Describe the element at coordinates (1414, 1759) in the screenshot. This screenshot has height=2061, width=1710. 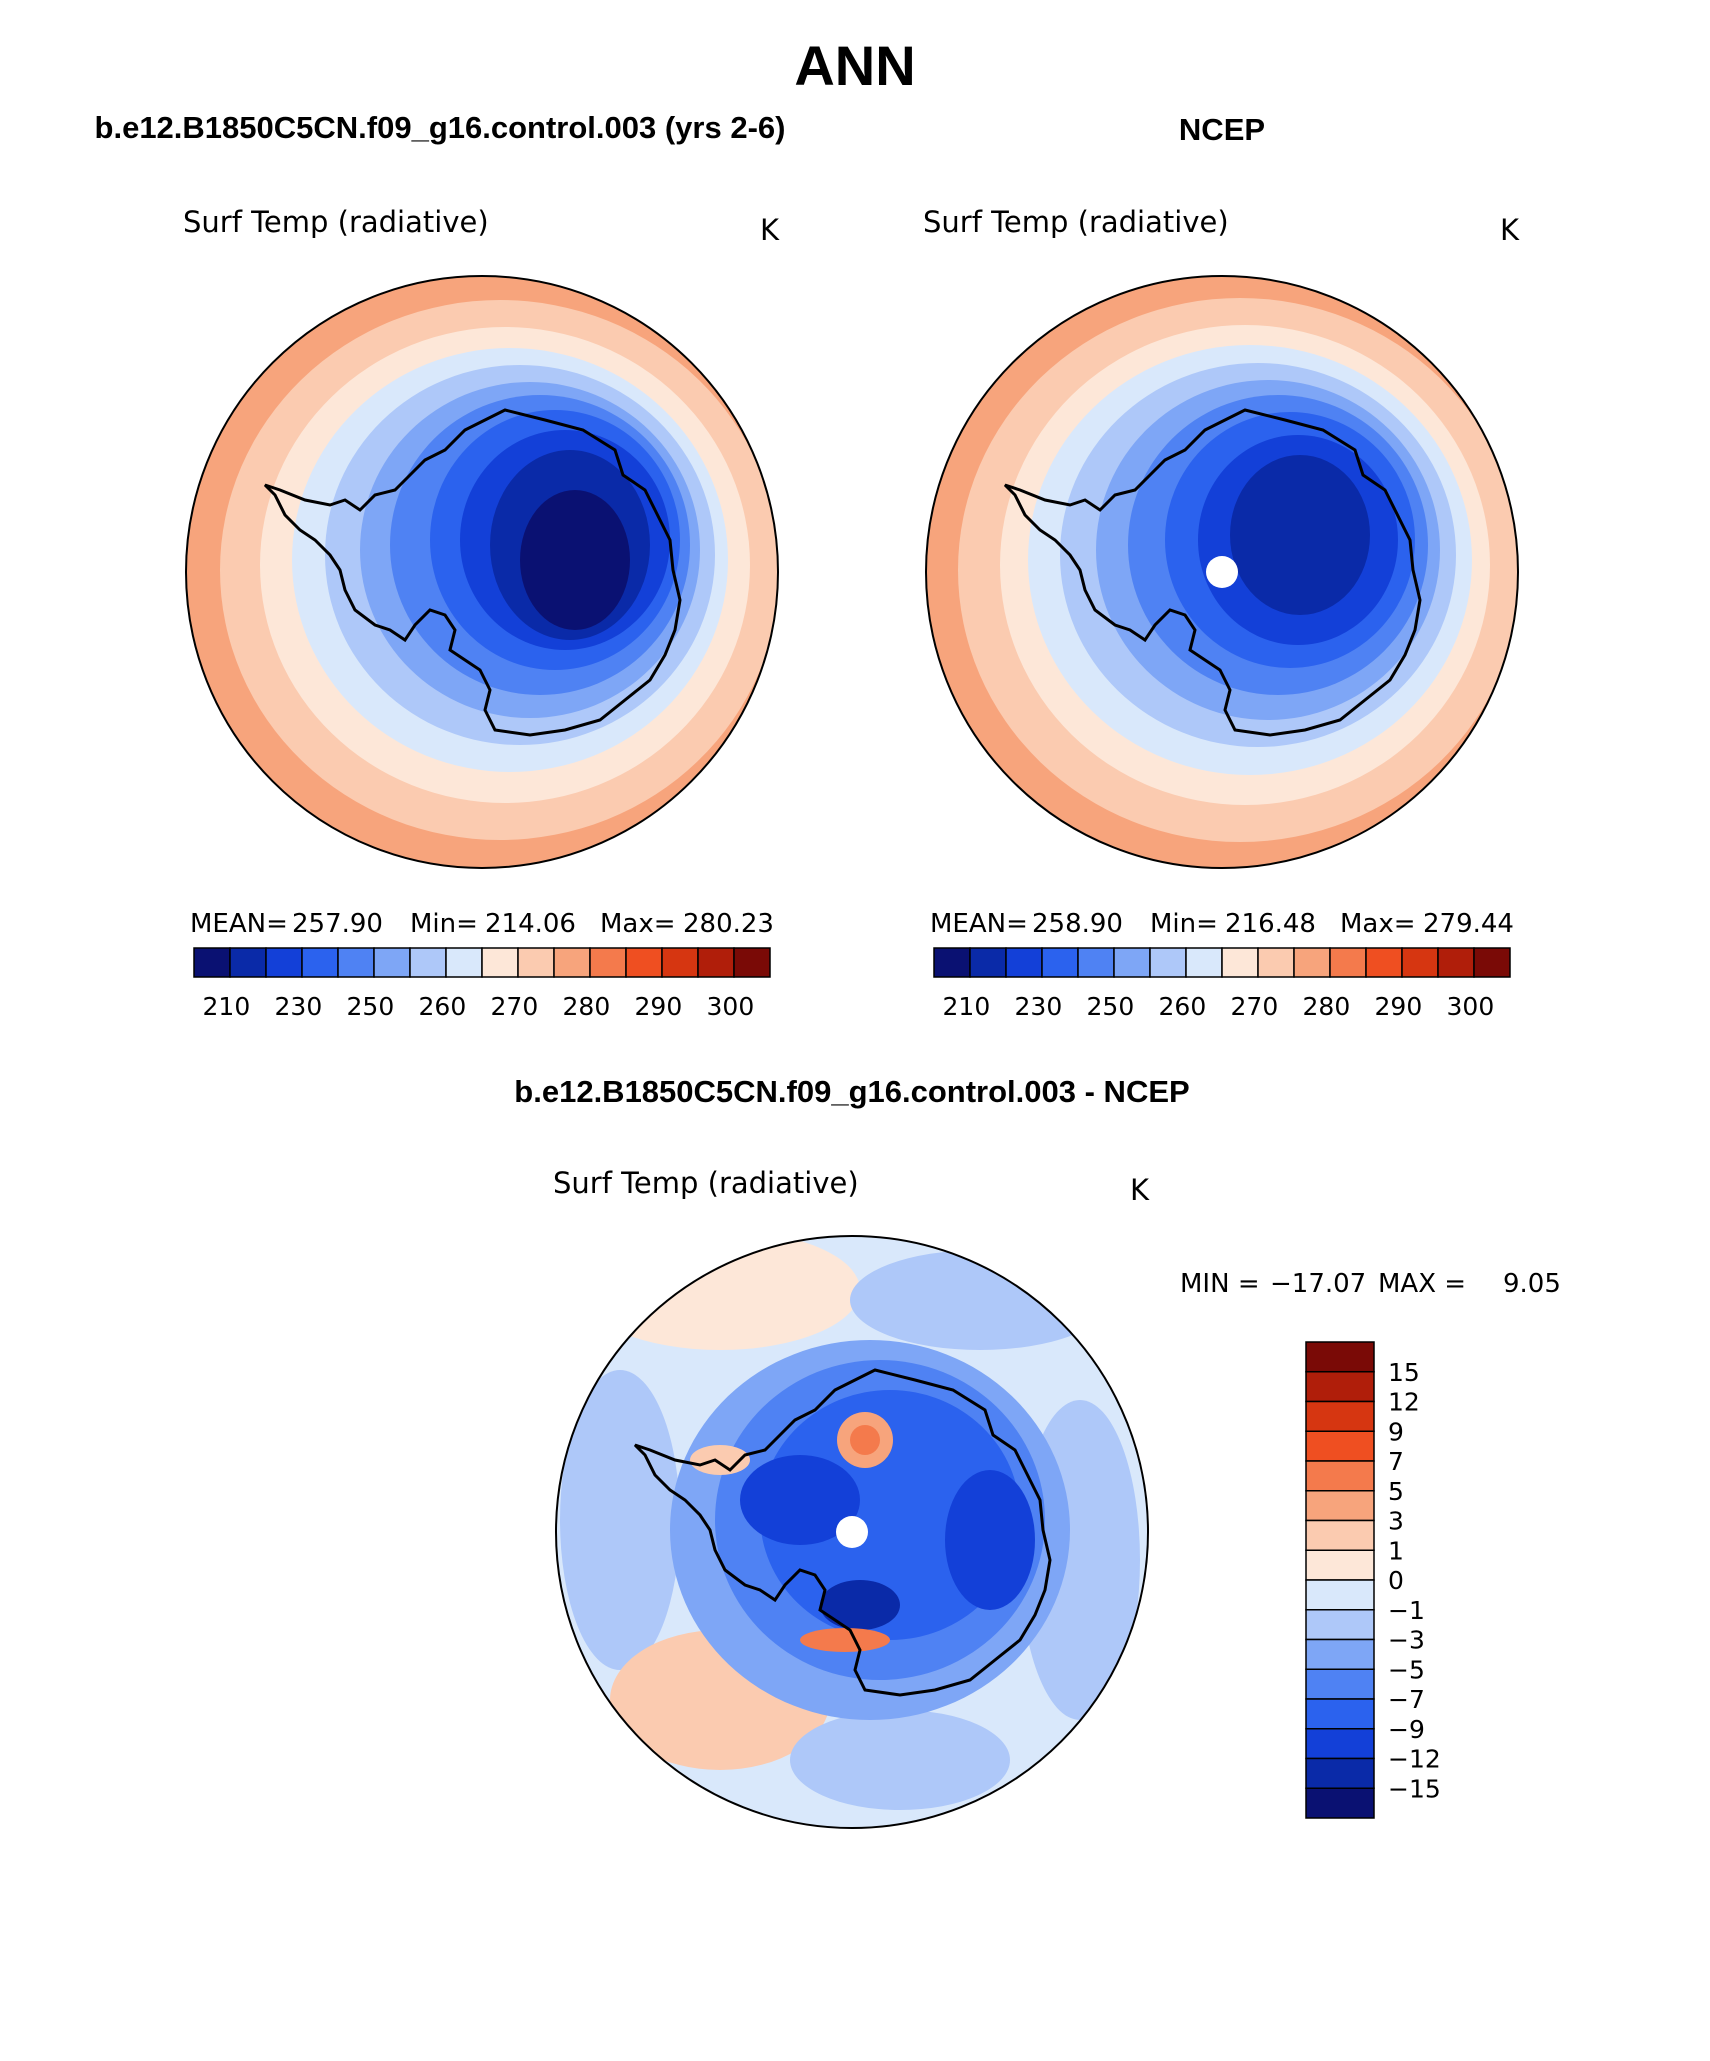
I see `diff-colorbar-tick-label: −12` at that location.